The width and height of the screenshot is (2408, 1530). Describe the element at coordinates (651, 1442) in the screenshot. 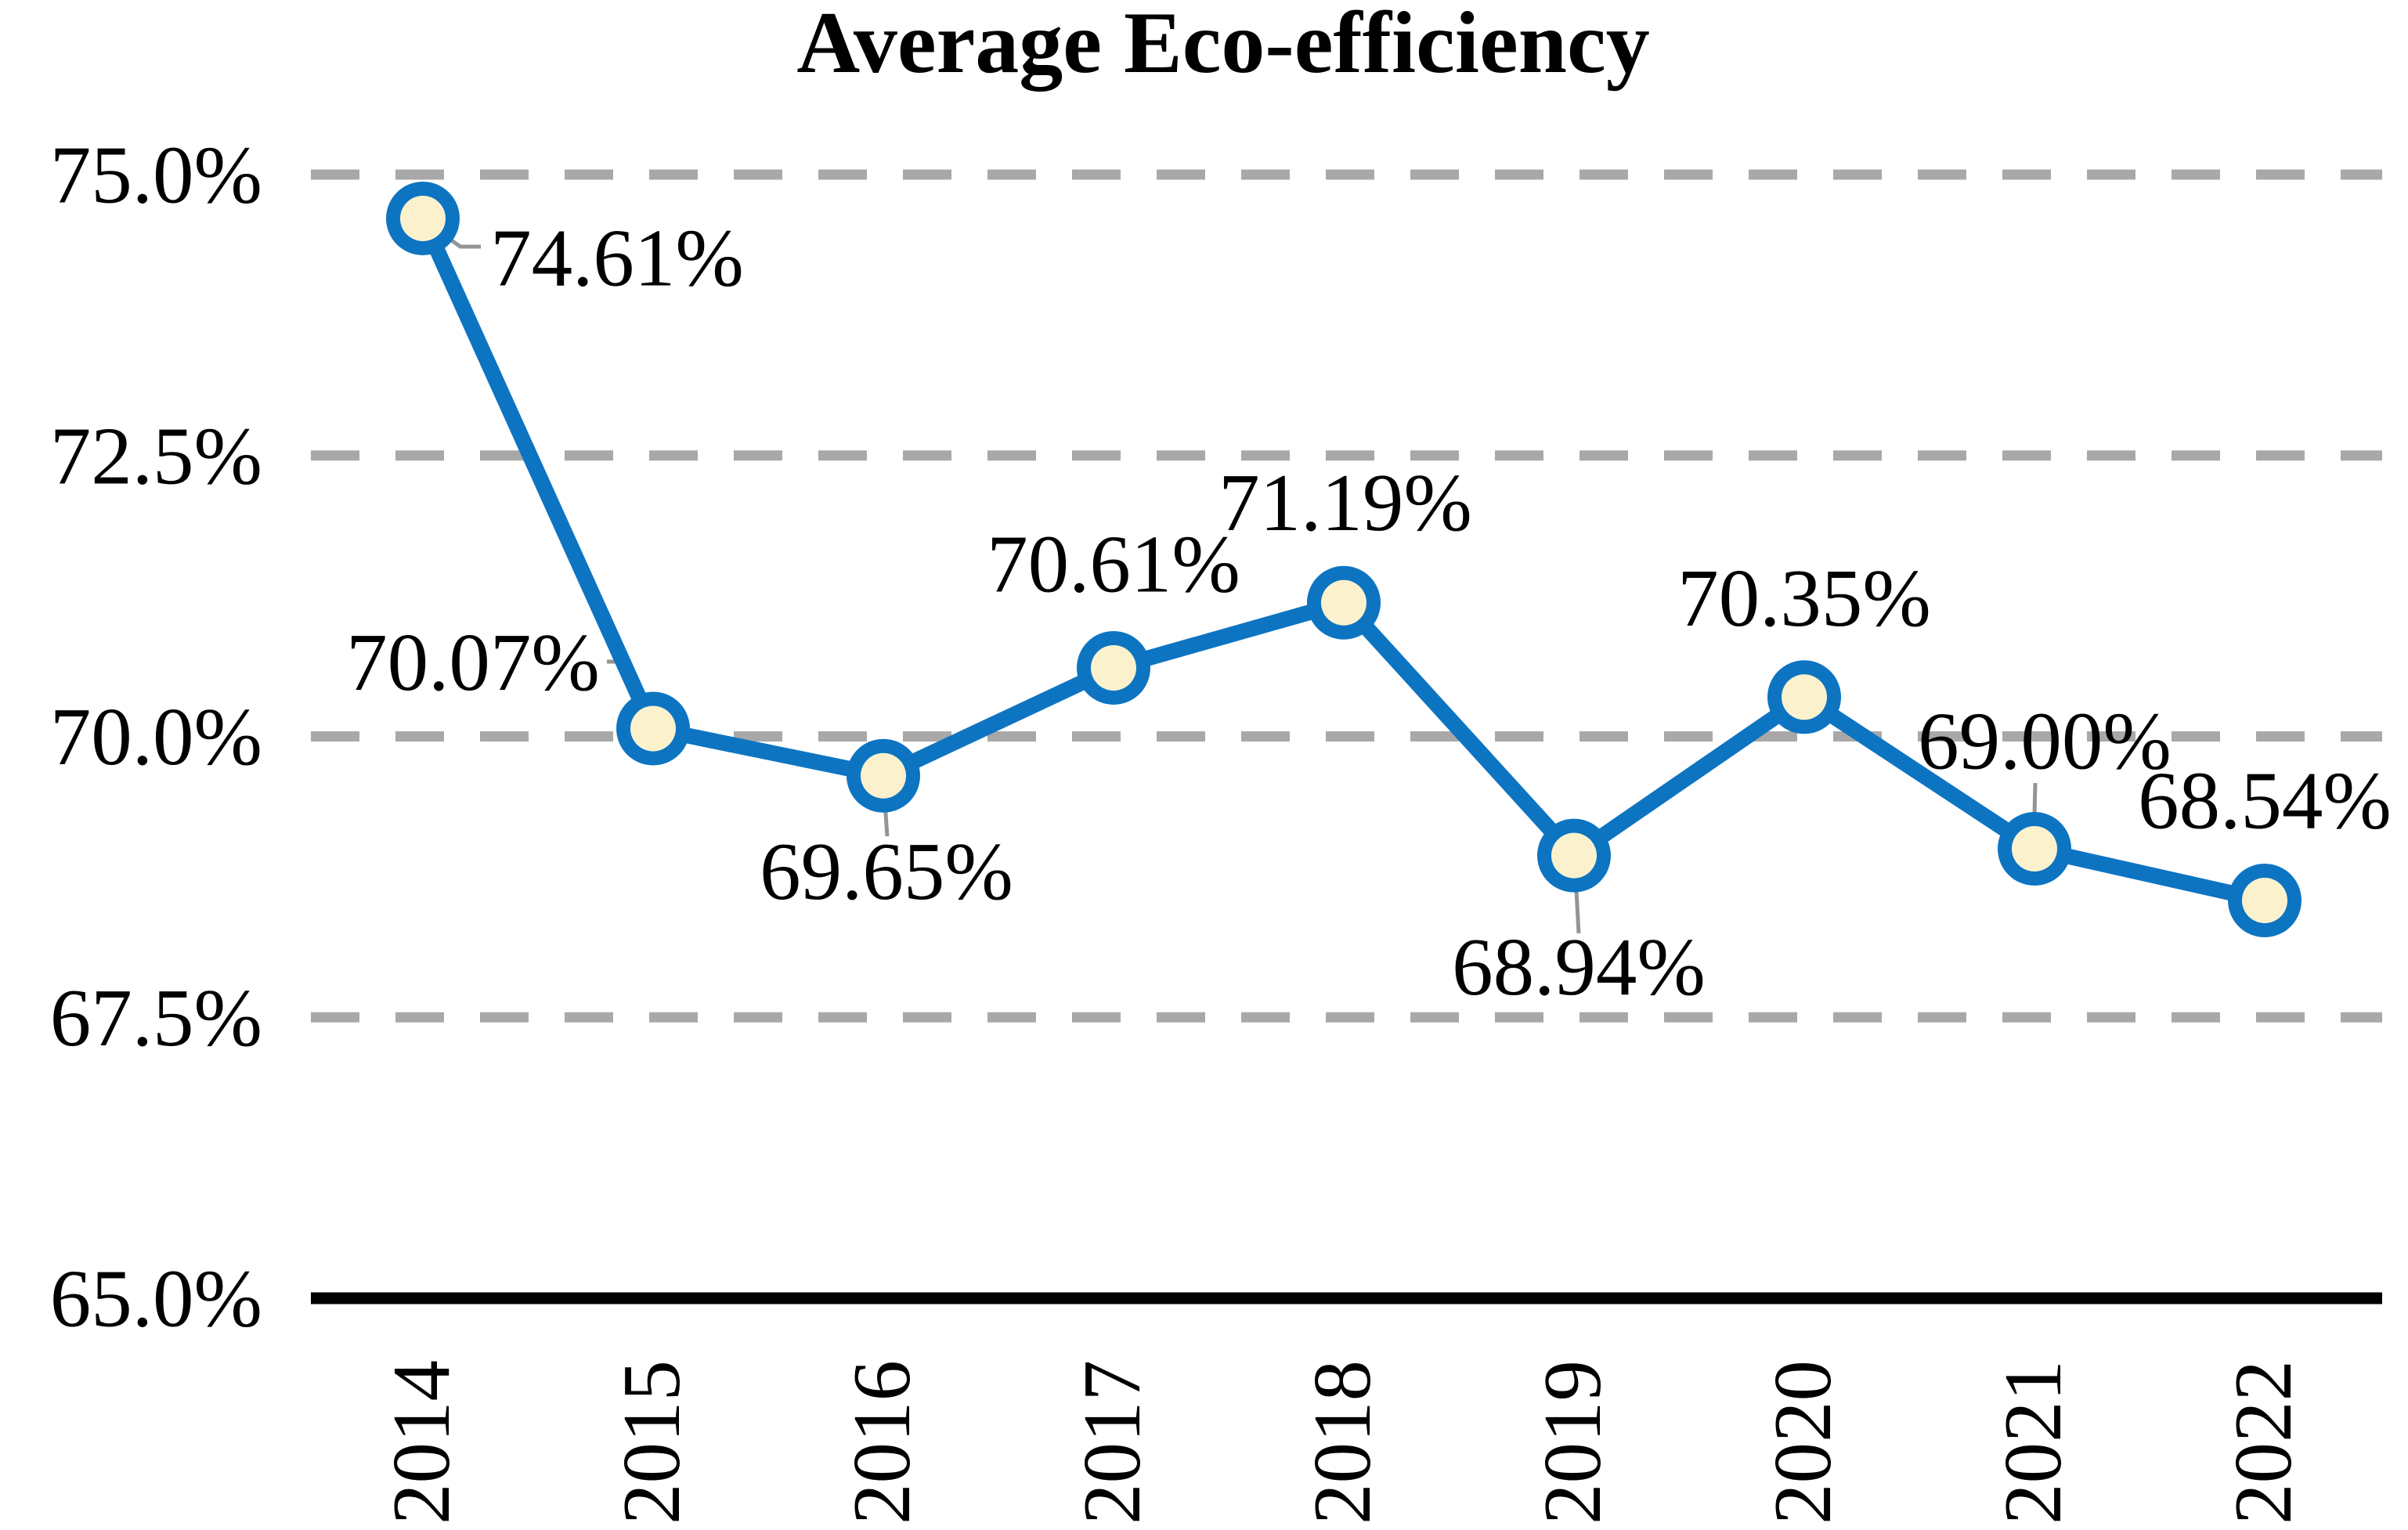

I see `x-tick-label-2015: 2015` at that location.